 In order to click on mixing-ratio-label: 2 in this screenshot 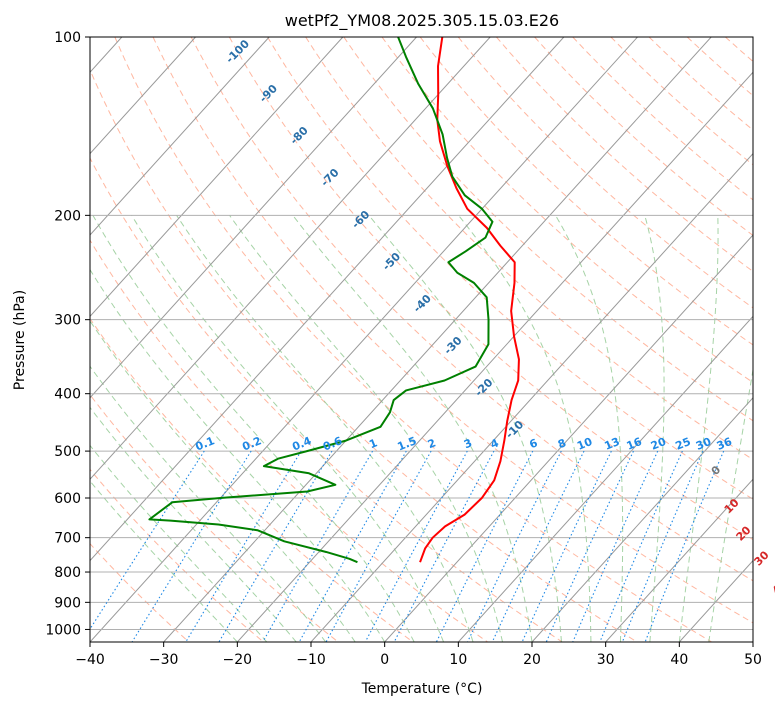, I will do `click(432, 443)`.